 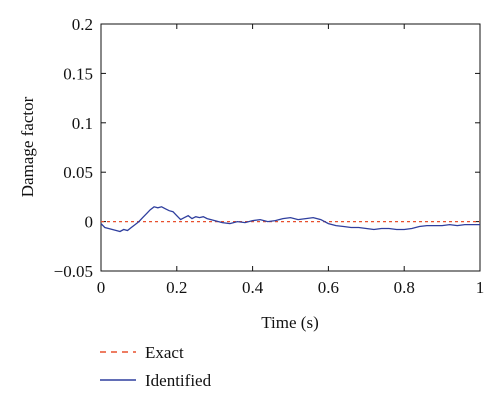 I want to click on series-line-identified, so click(x=290, y=219).